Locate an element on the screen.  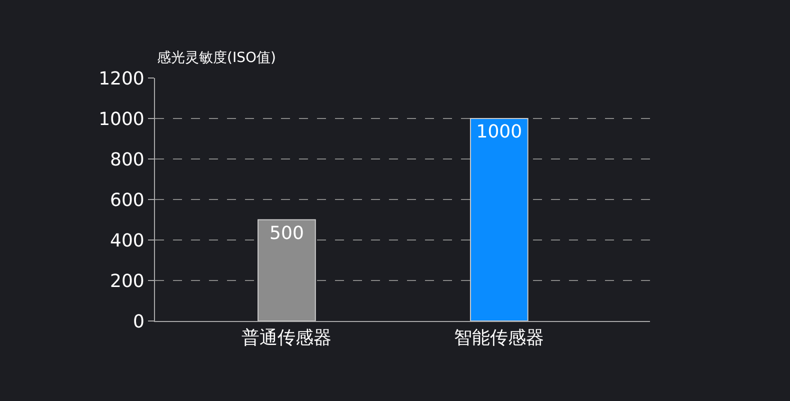
x-tick-label: 普通传感器 is located at coordinates (287, 338).